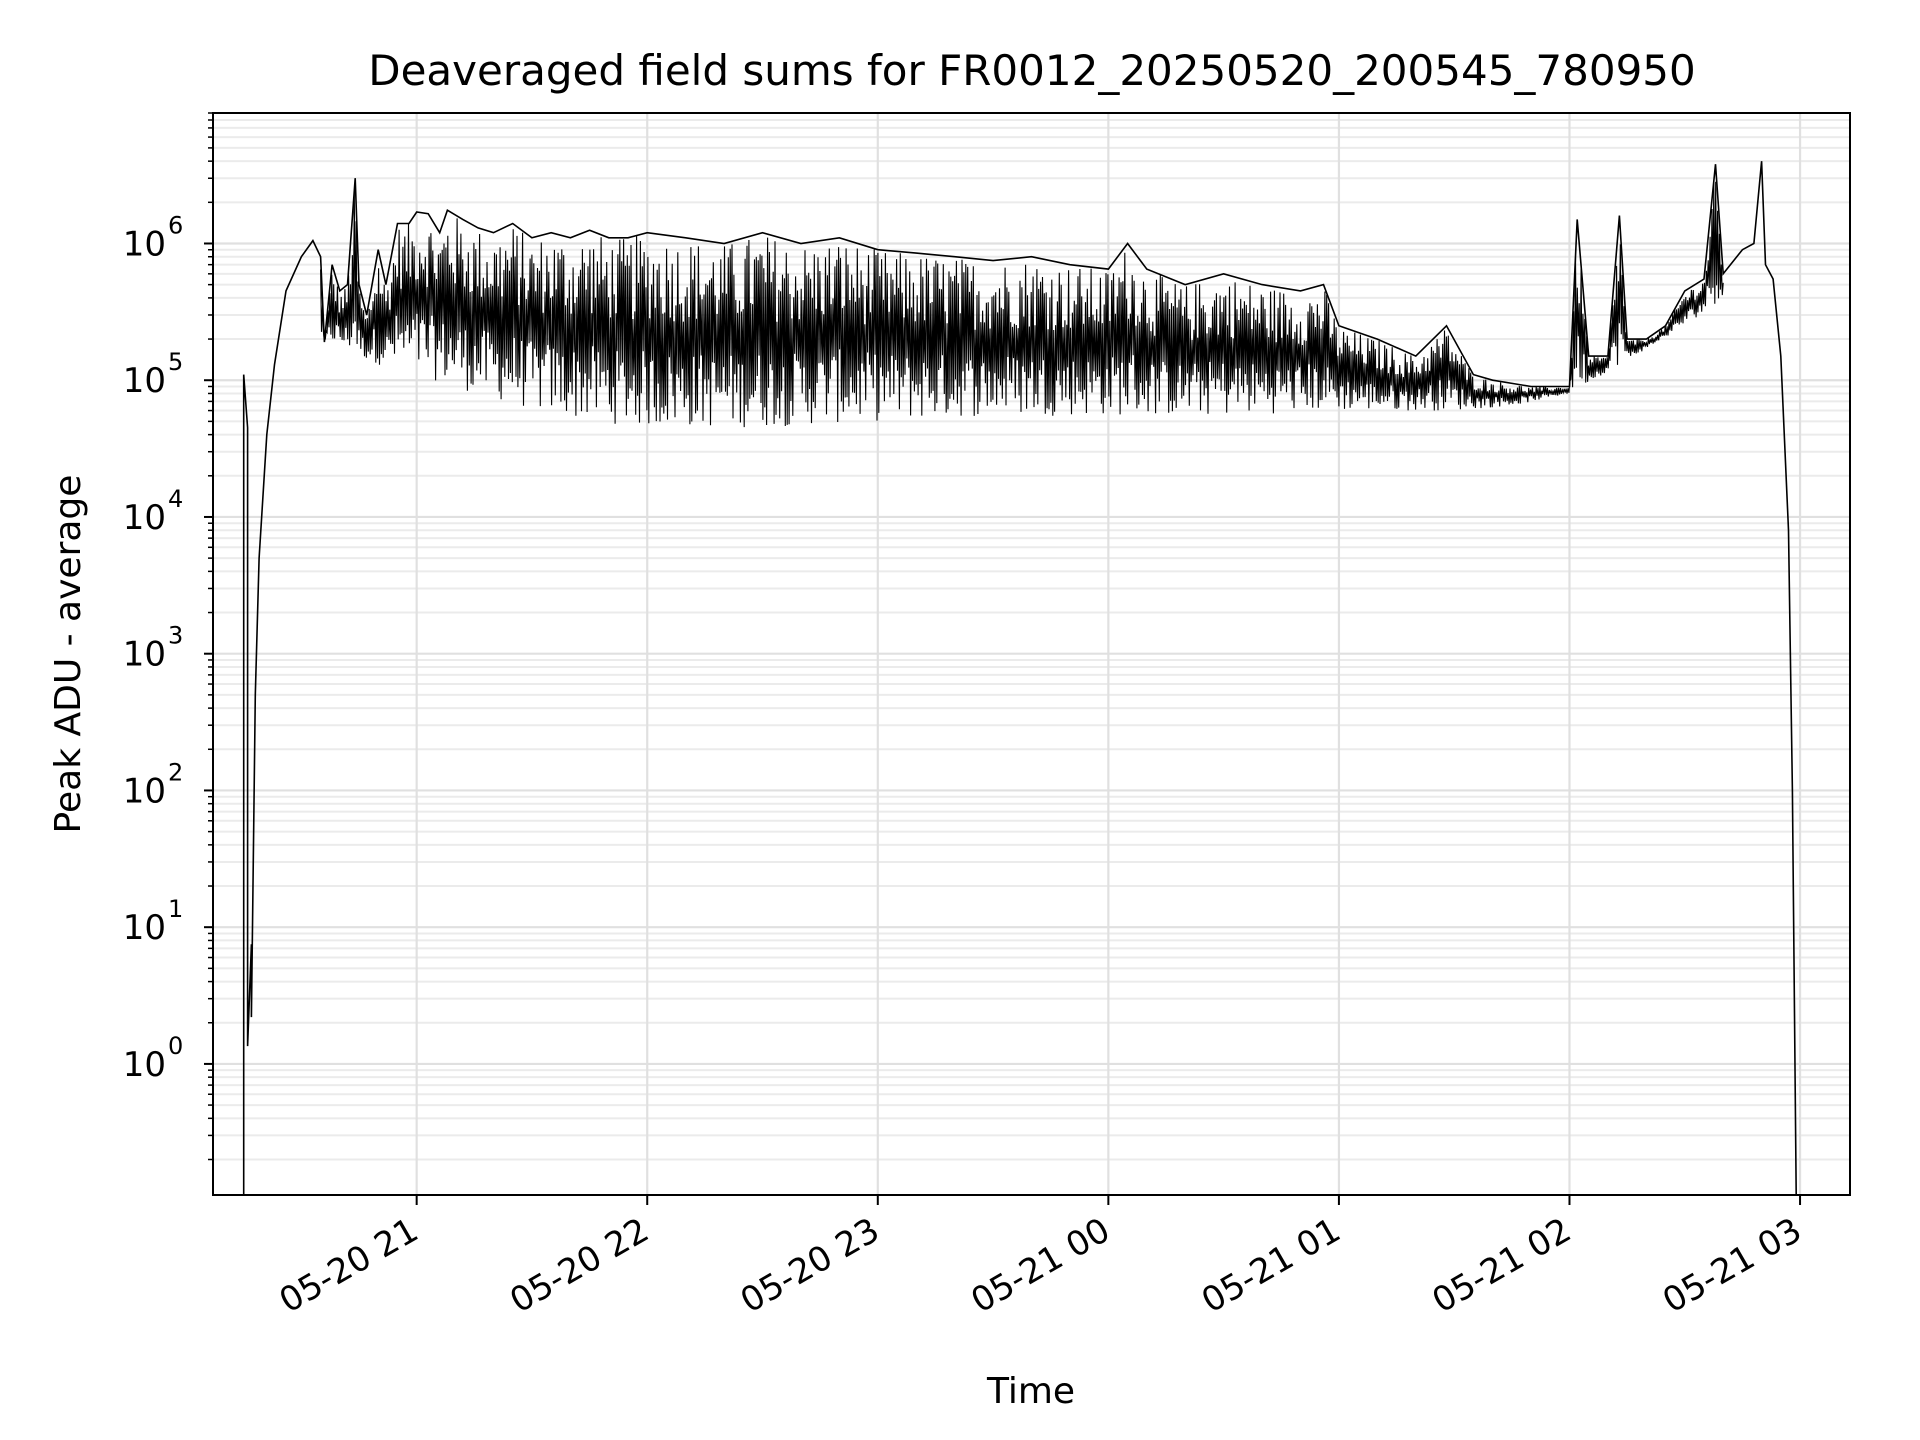  What do you see at coordinates (68, 654) in the screenshot?
I see `y-axis-label: Peak ADU - average` at bounding box center [68, 654].